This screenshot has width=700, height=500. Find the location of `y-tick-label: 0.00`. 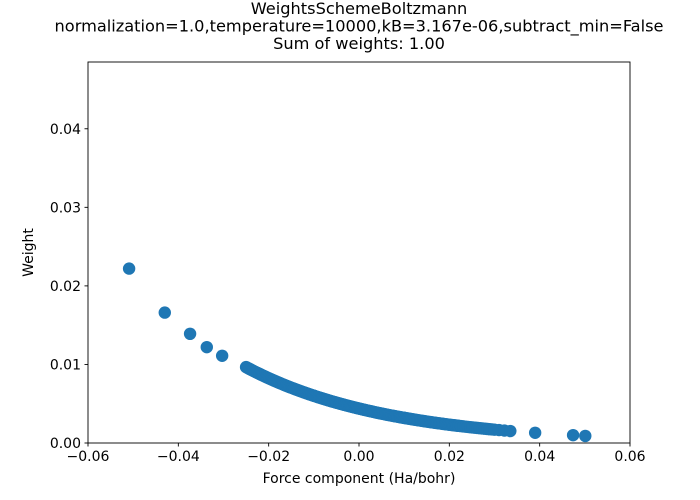

y-tick-label: 0.00 is located at coordinates (65, 444).